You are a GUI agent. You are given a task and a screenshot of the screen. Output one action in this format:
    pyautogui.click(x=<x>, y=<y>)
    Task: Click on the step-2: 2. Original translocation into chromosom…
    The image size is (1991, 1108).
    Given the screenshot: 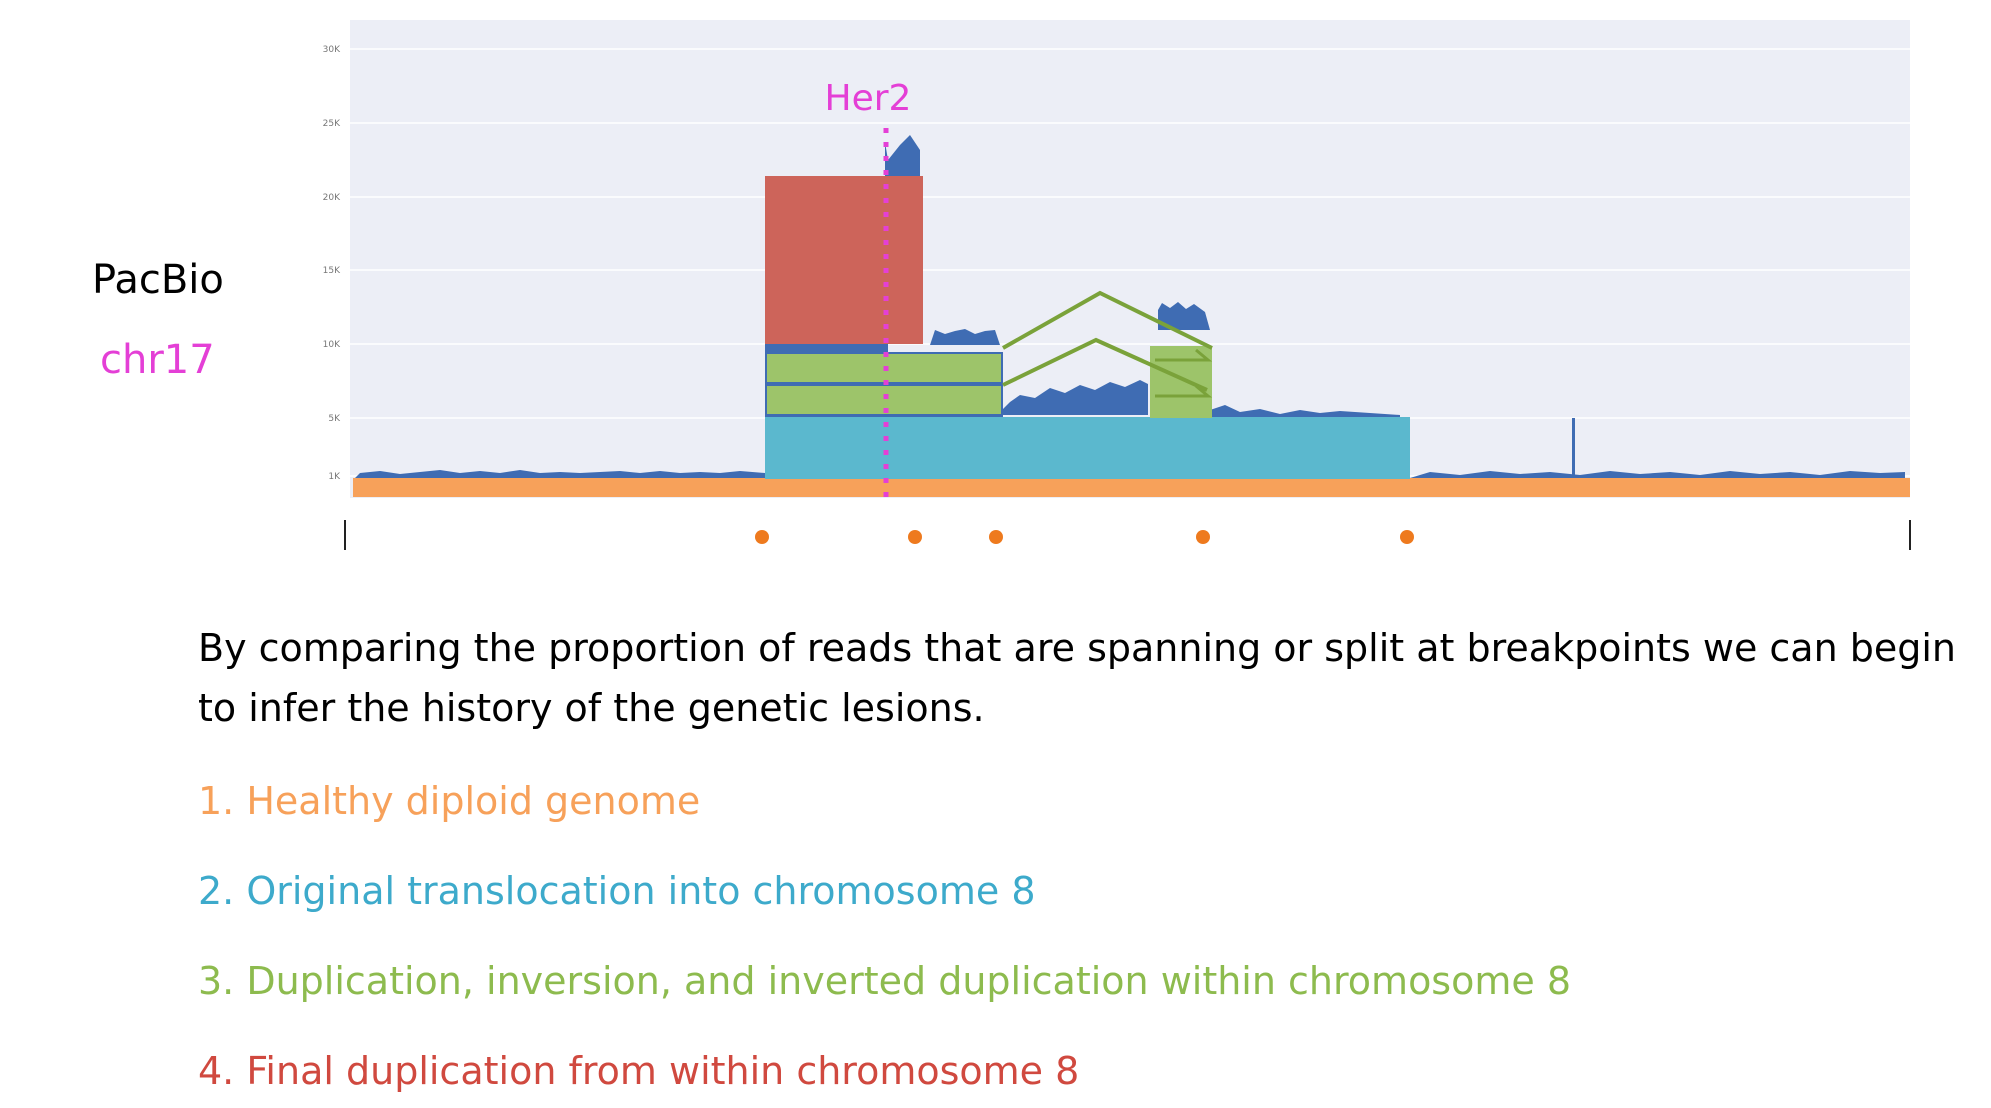 What is the action you would take?
    pyautogui.click(x=617, y=891)
    